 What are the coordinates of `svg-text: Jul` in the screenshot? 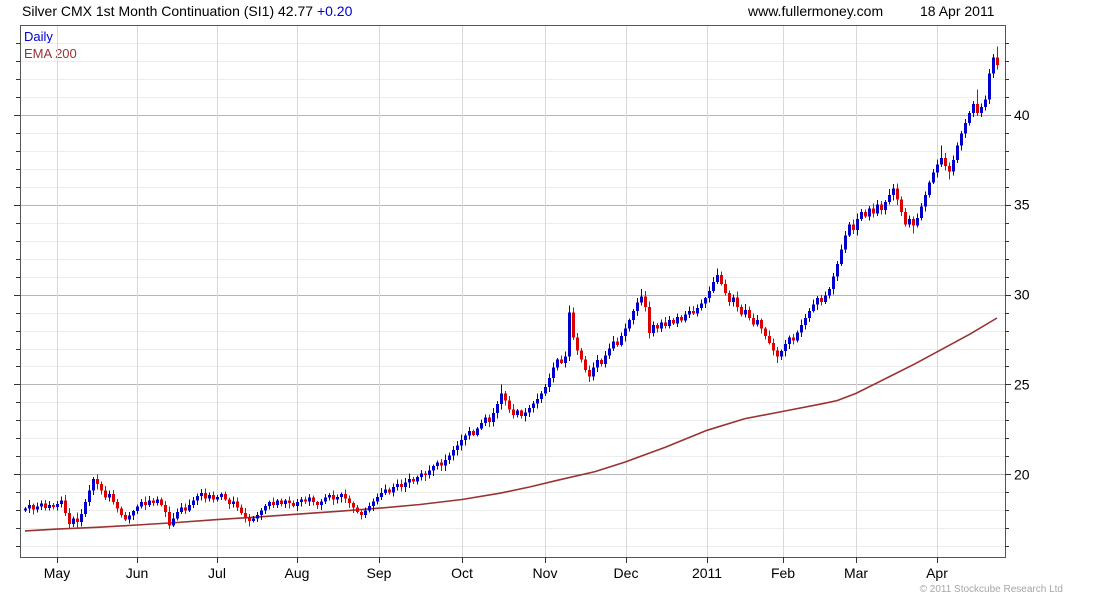 It's located at (217, 573).